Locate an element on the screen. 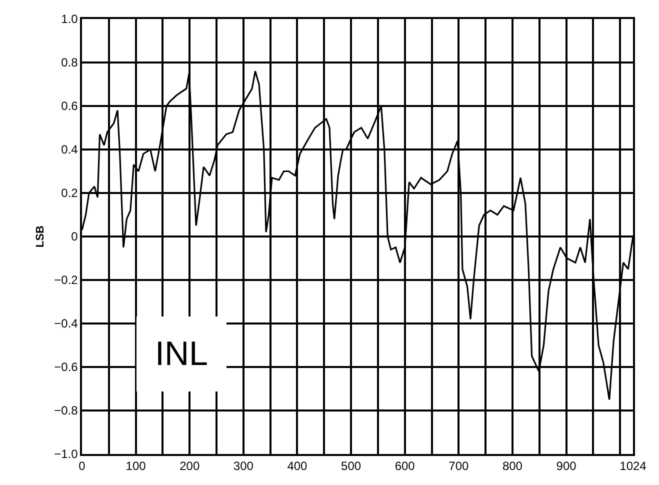 This screenshot has width=659, height=485. x-tick-label: 300 is located at coordinates (243, 466).